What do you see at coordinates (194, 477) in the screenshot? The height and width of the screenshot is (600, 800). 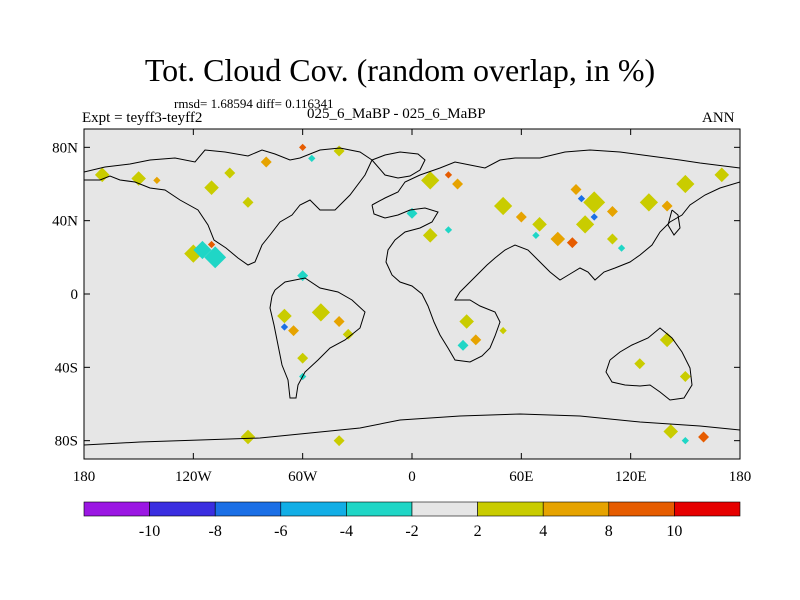 I see `x-tick-label: 120W` at bounding box center [194, 477].